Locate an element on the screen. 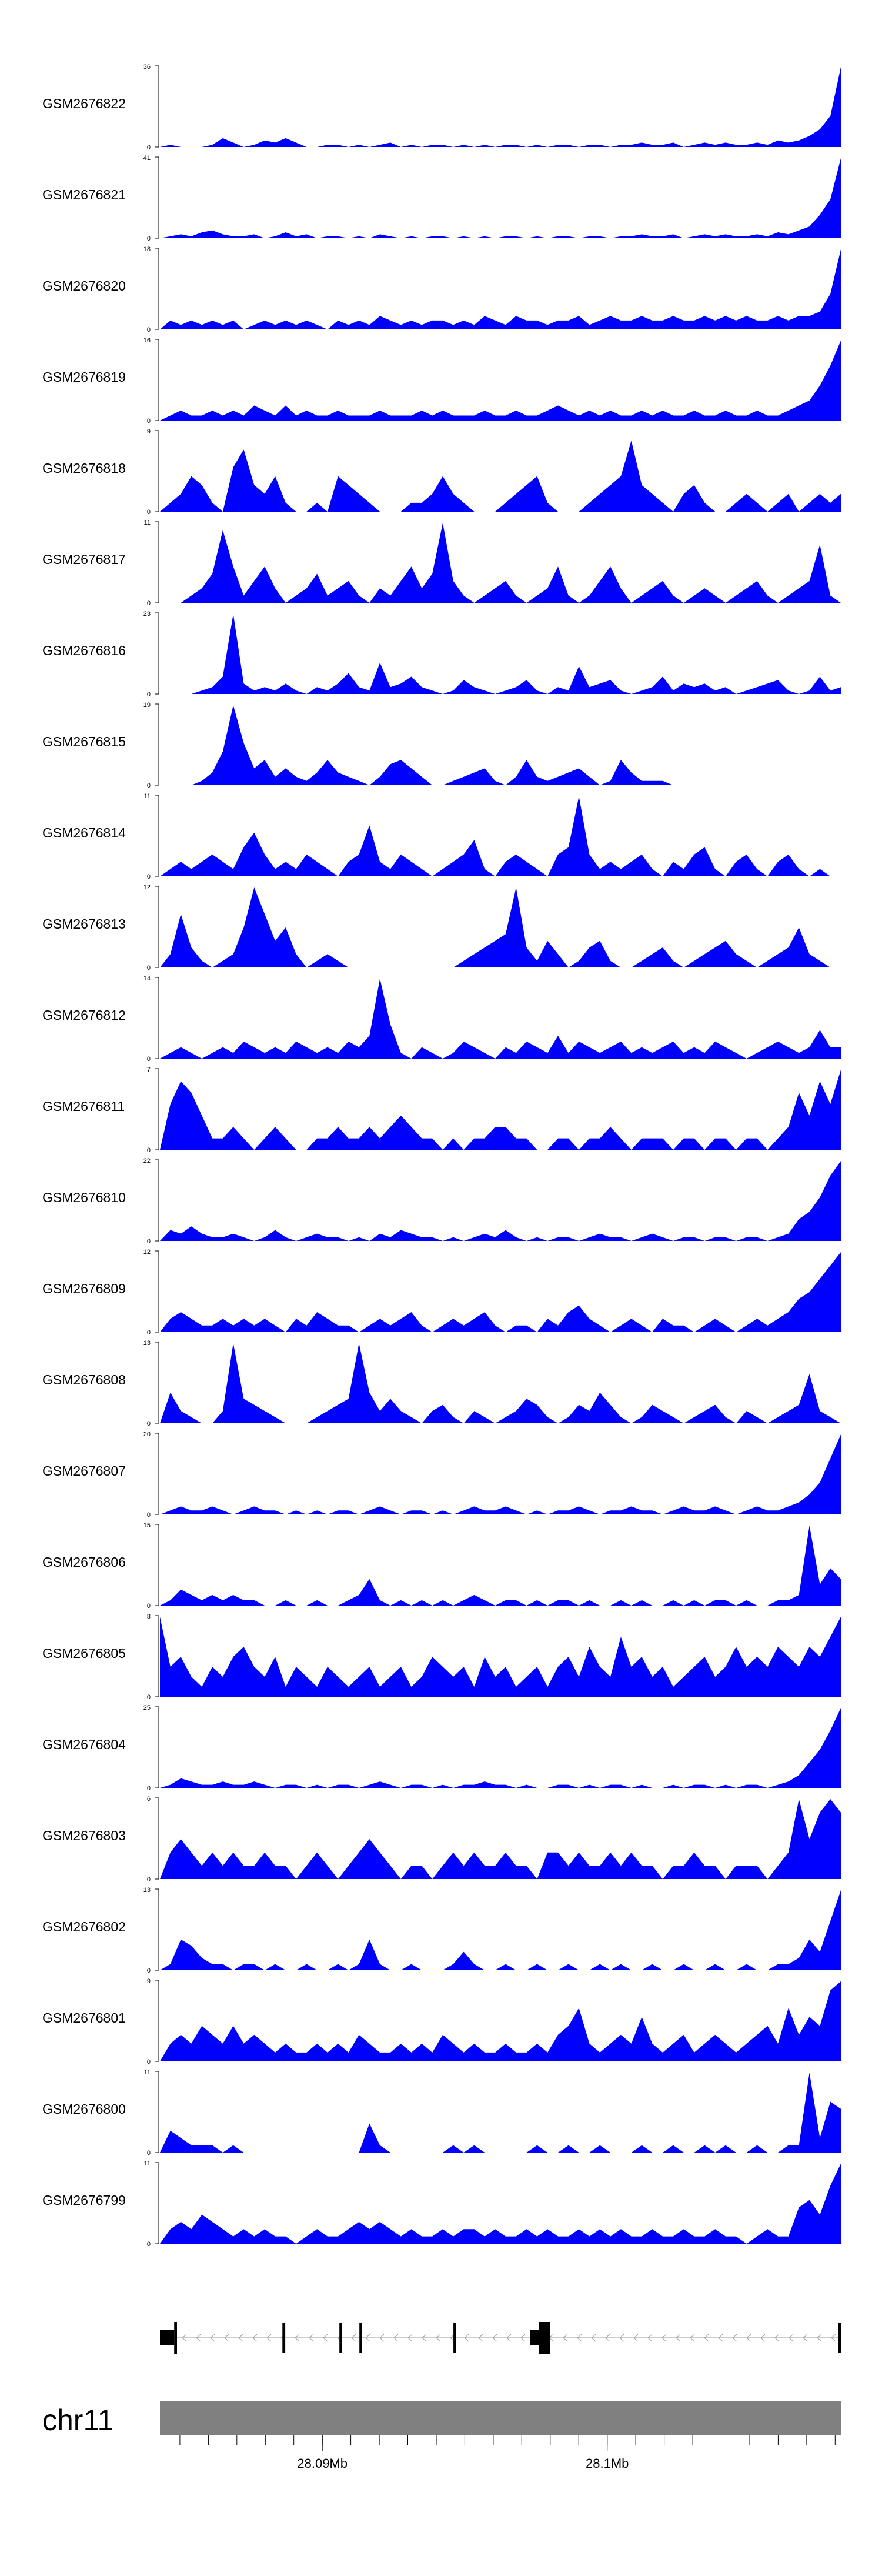 This screenshot has width=882, height=2576. y-max-label: 8 is located at coordinates (149, 1616).